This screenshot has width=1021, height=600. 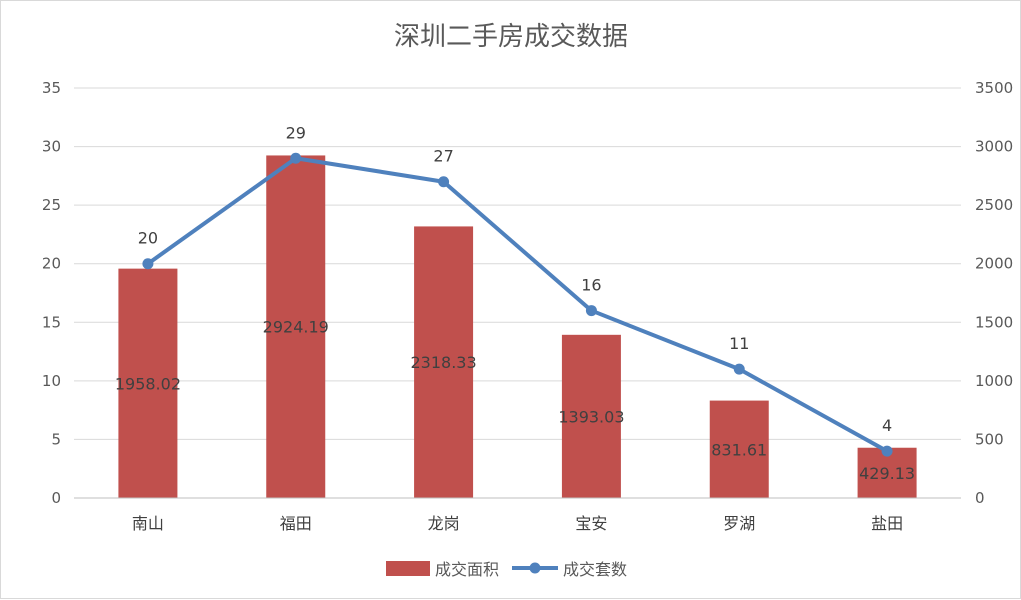 I want to click on category-label: 罗湖, so click(x=739, y=523).